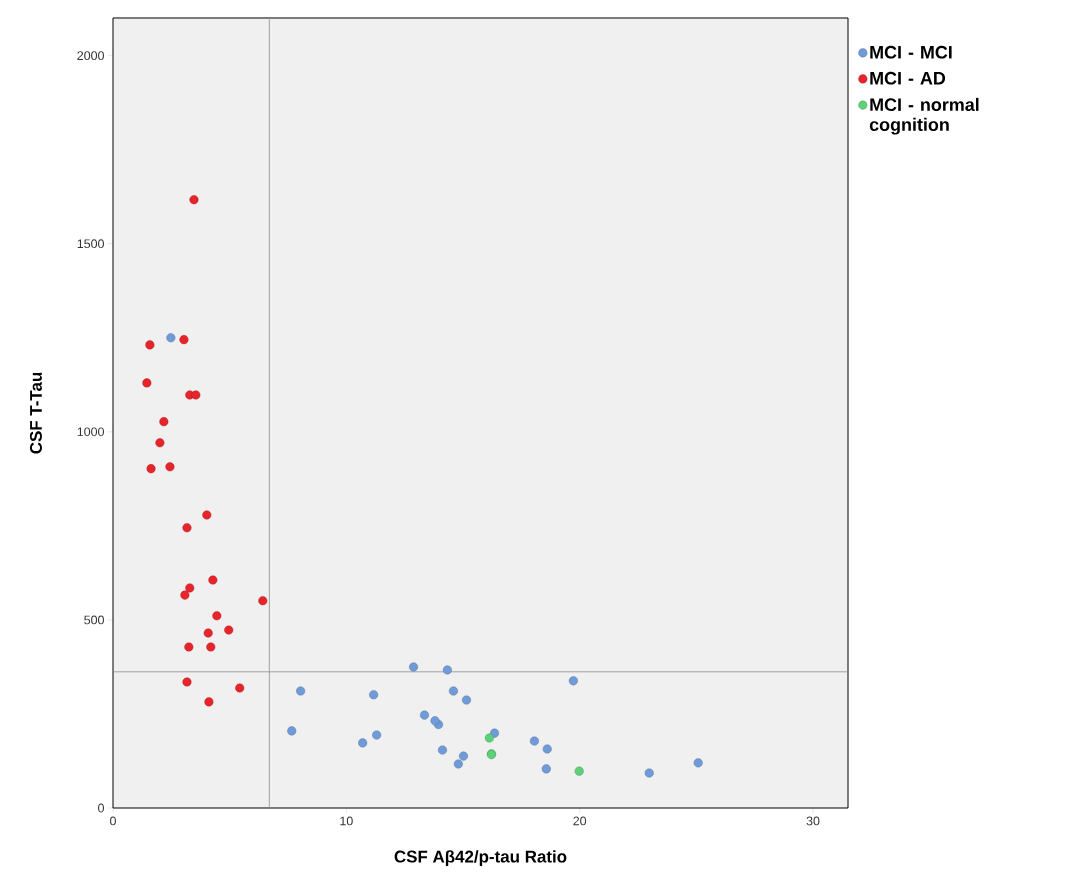  I want to click on legend-label: MCI - normal cognition, so click(924, 116).